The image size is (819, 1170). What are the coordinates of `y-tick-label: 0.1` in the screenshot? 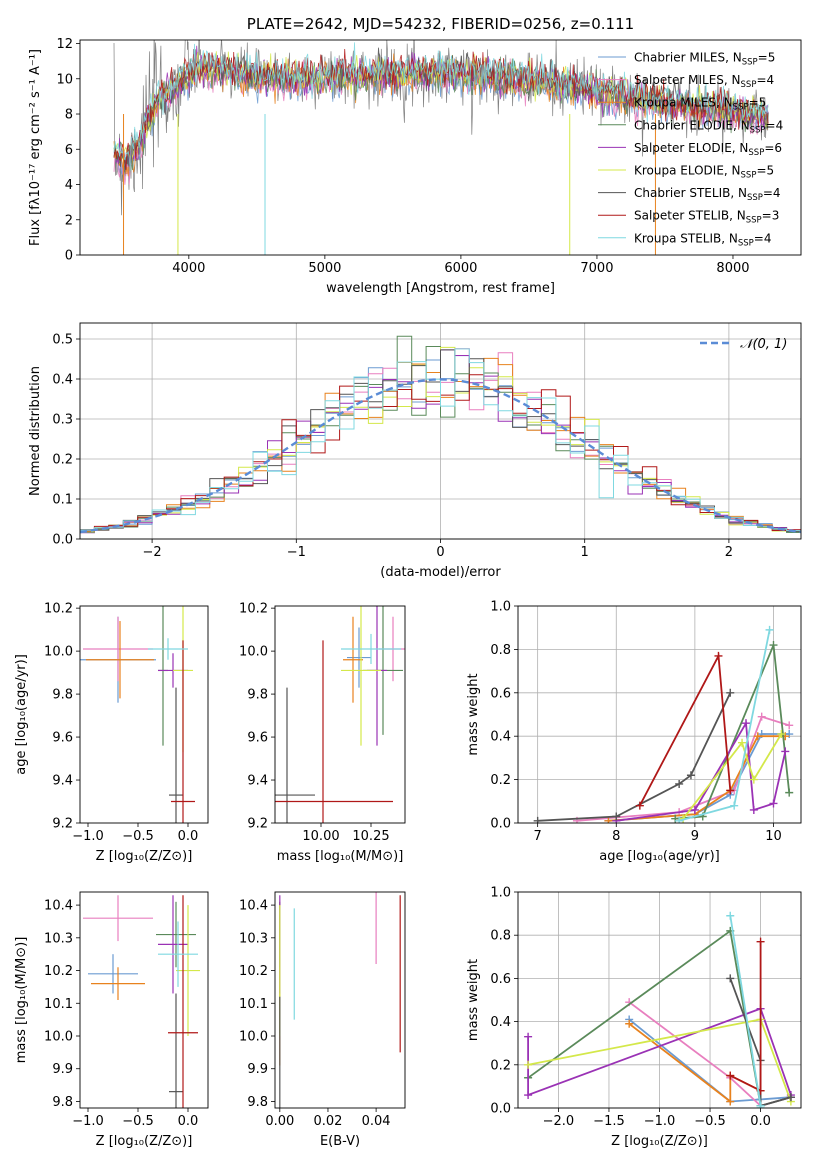 It's located at (62, 500).